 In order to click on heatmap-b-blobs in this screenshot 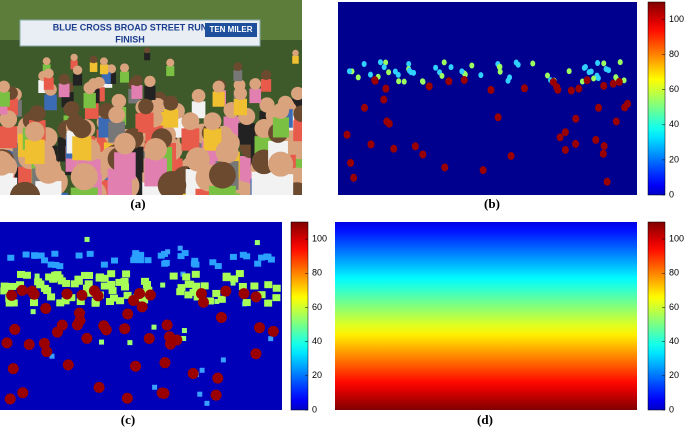, I will do `click(487, 122)`.